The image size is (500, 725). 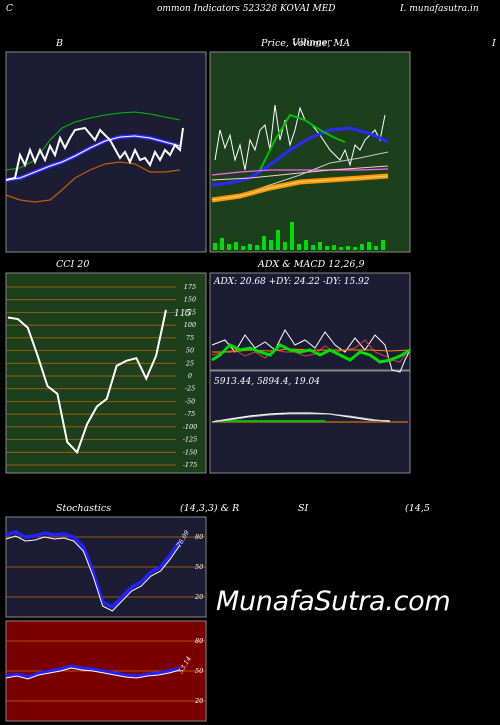 I want to click on stoch-tick-label: 20, so click(x=198, y=597).